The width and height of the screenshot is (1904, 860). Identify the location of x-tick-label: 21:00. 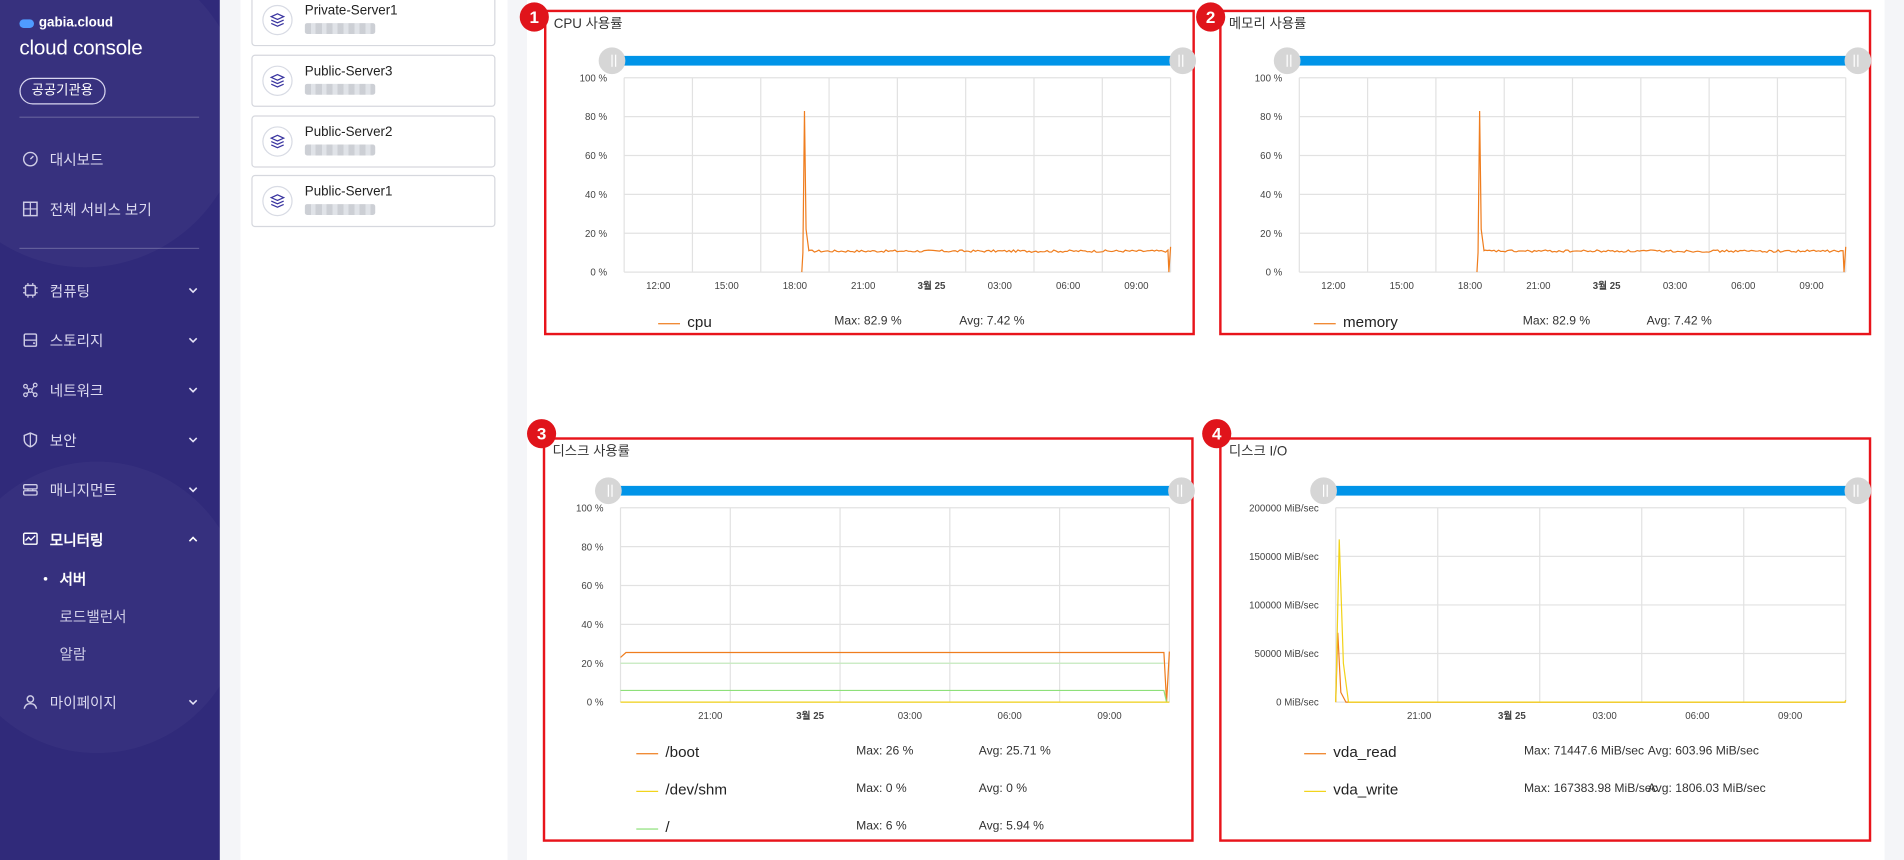
(1419, 716).